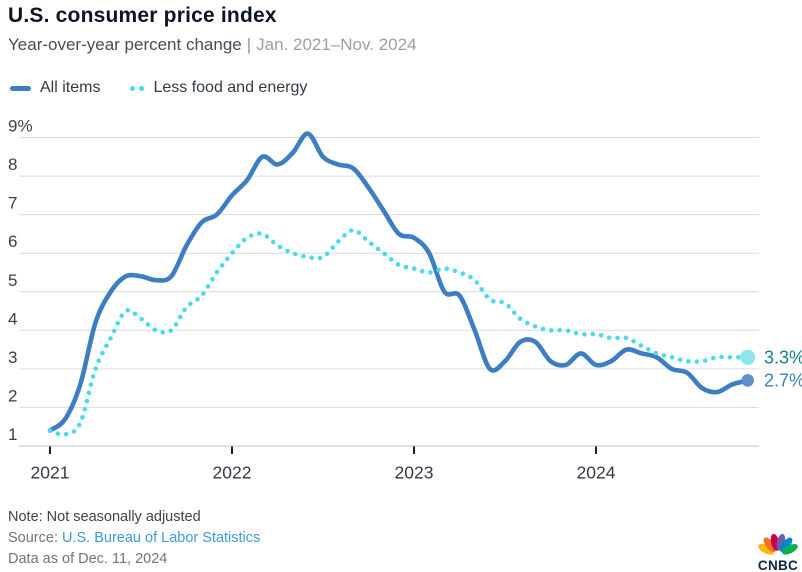 This screenshot has height=572, width=802. What do you see at coordinates (336, 44) in the screenshot?
I see `subtitle-date-range: Jan. 2021–Nov. 2024` at bounding box center [336, 44].